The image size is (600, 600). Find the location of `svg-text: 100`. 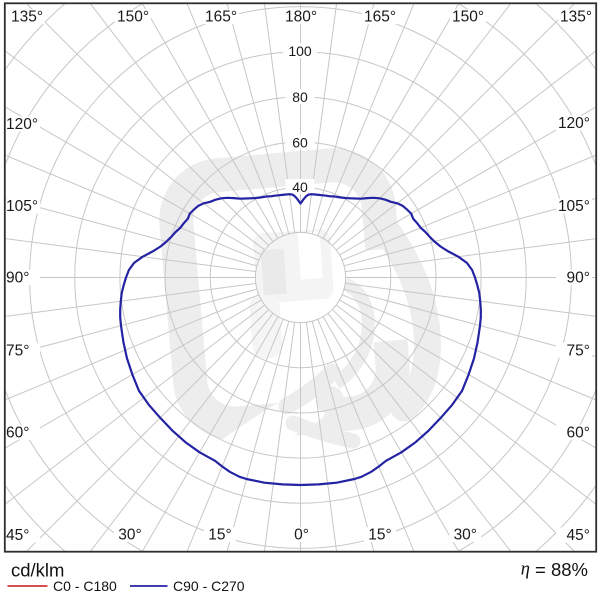

svg-text: 100 is located at coordinates (300, 51).